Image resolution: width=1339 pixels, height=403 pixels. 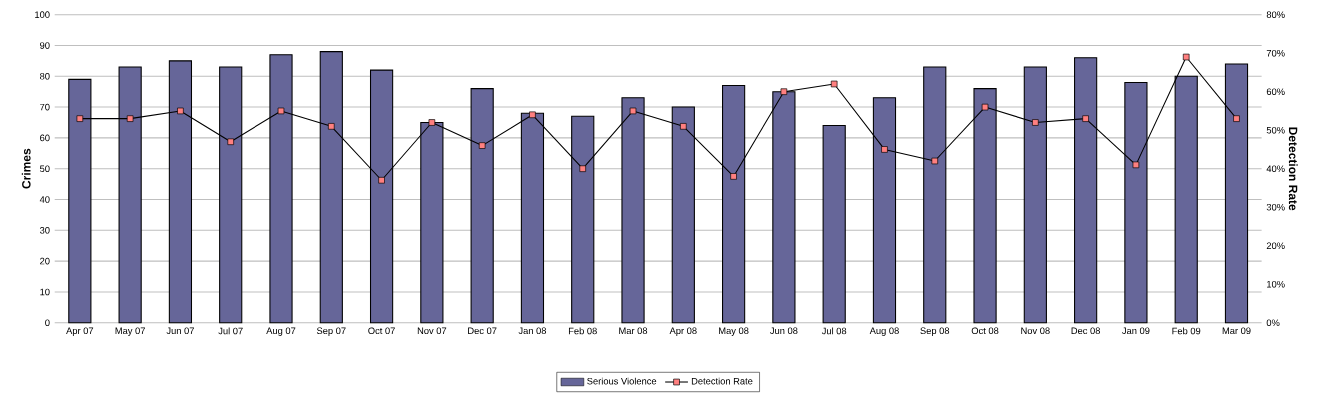 I want to click on x-tick-label: Nov 08, so click(x=1035, y=331).